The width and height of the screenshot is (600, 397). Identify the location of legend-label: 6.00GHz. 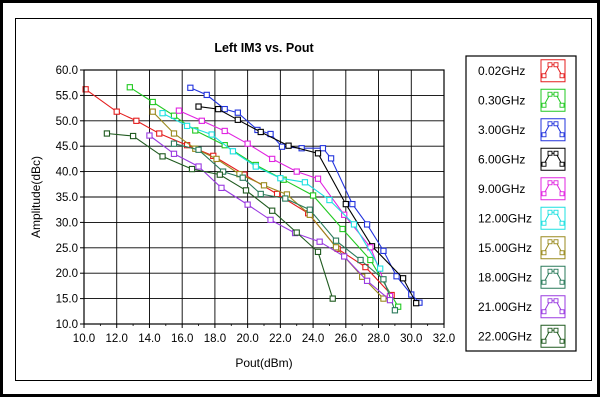
(501, 159).